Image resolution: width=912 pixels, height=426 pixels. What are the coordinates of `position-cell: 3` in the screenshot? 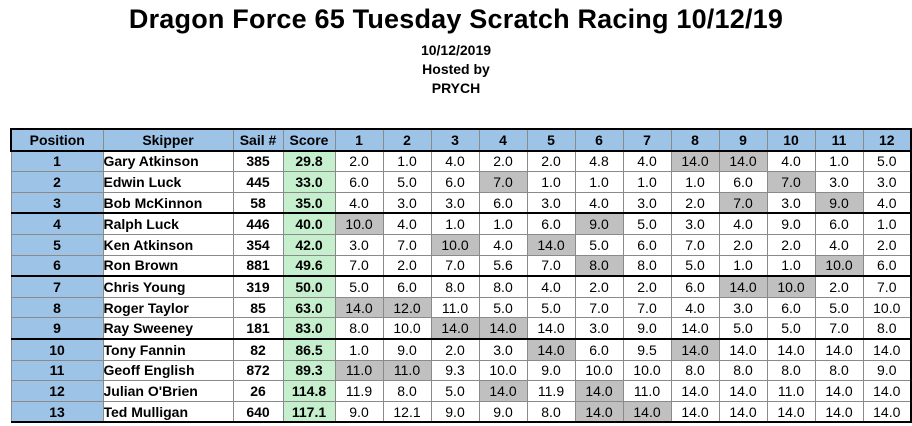 It's located at (57, 203).